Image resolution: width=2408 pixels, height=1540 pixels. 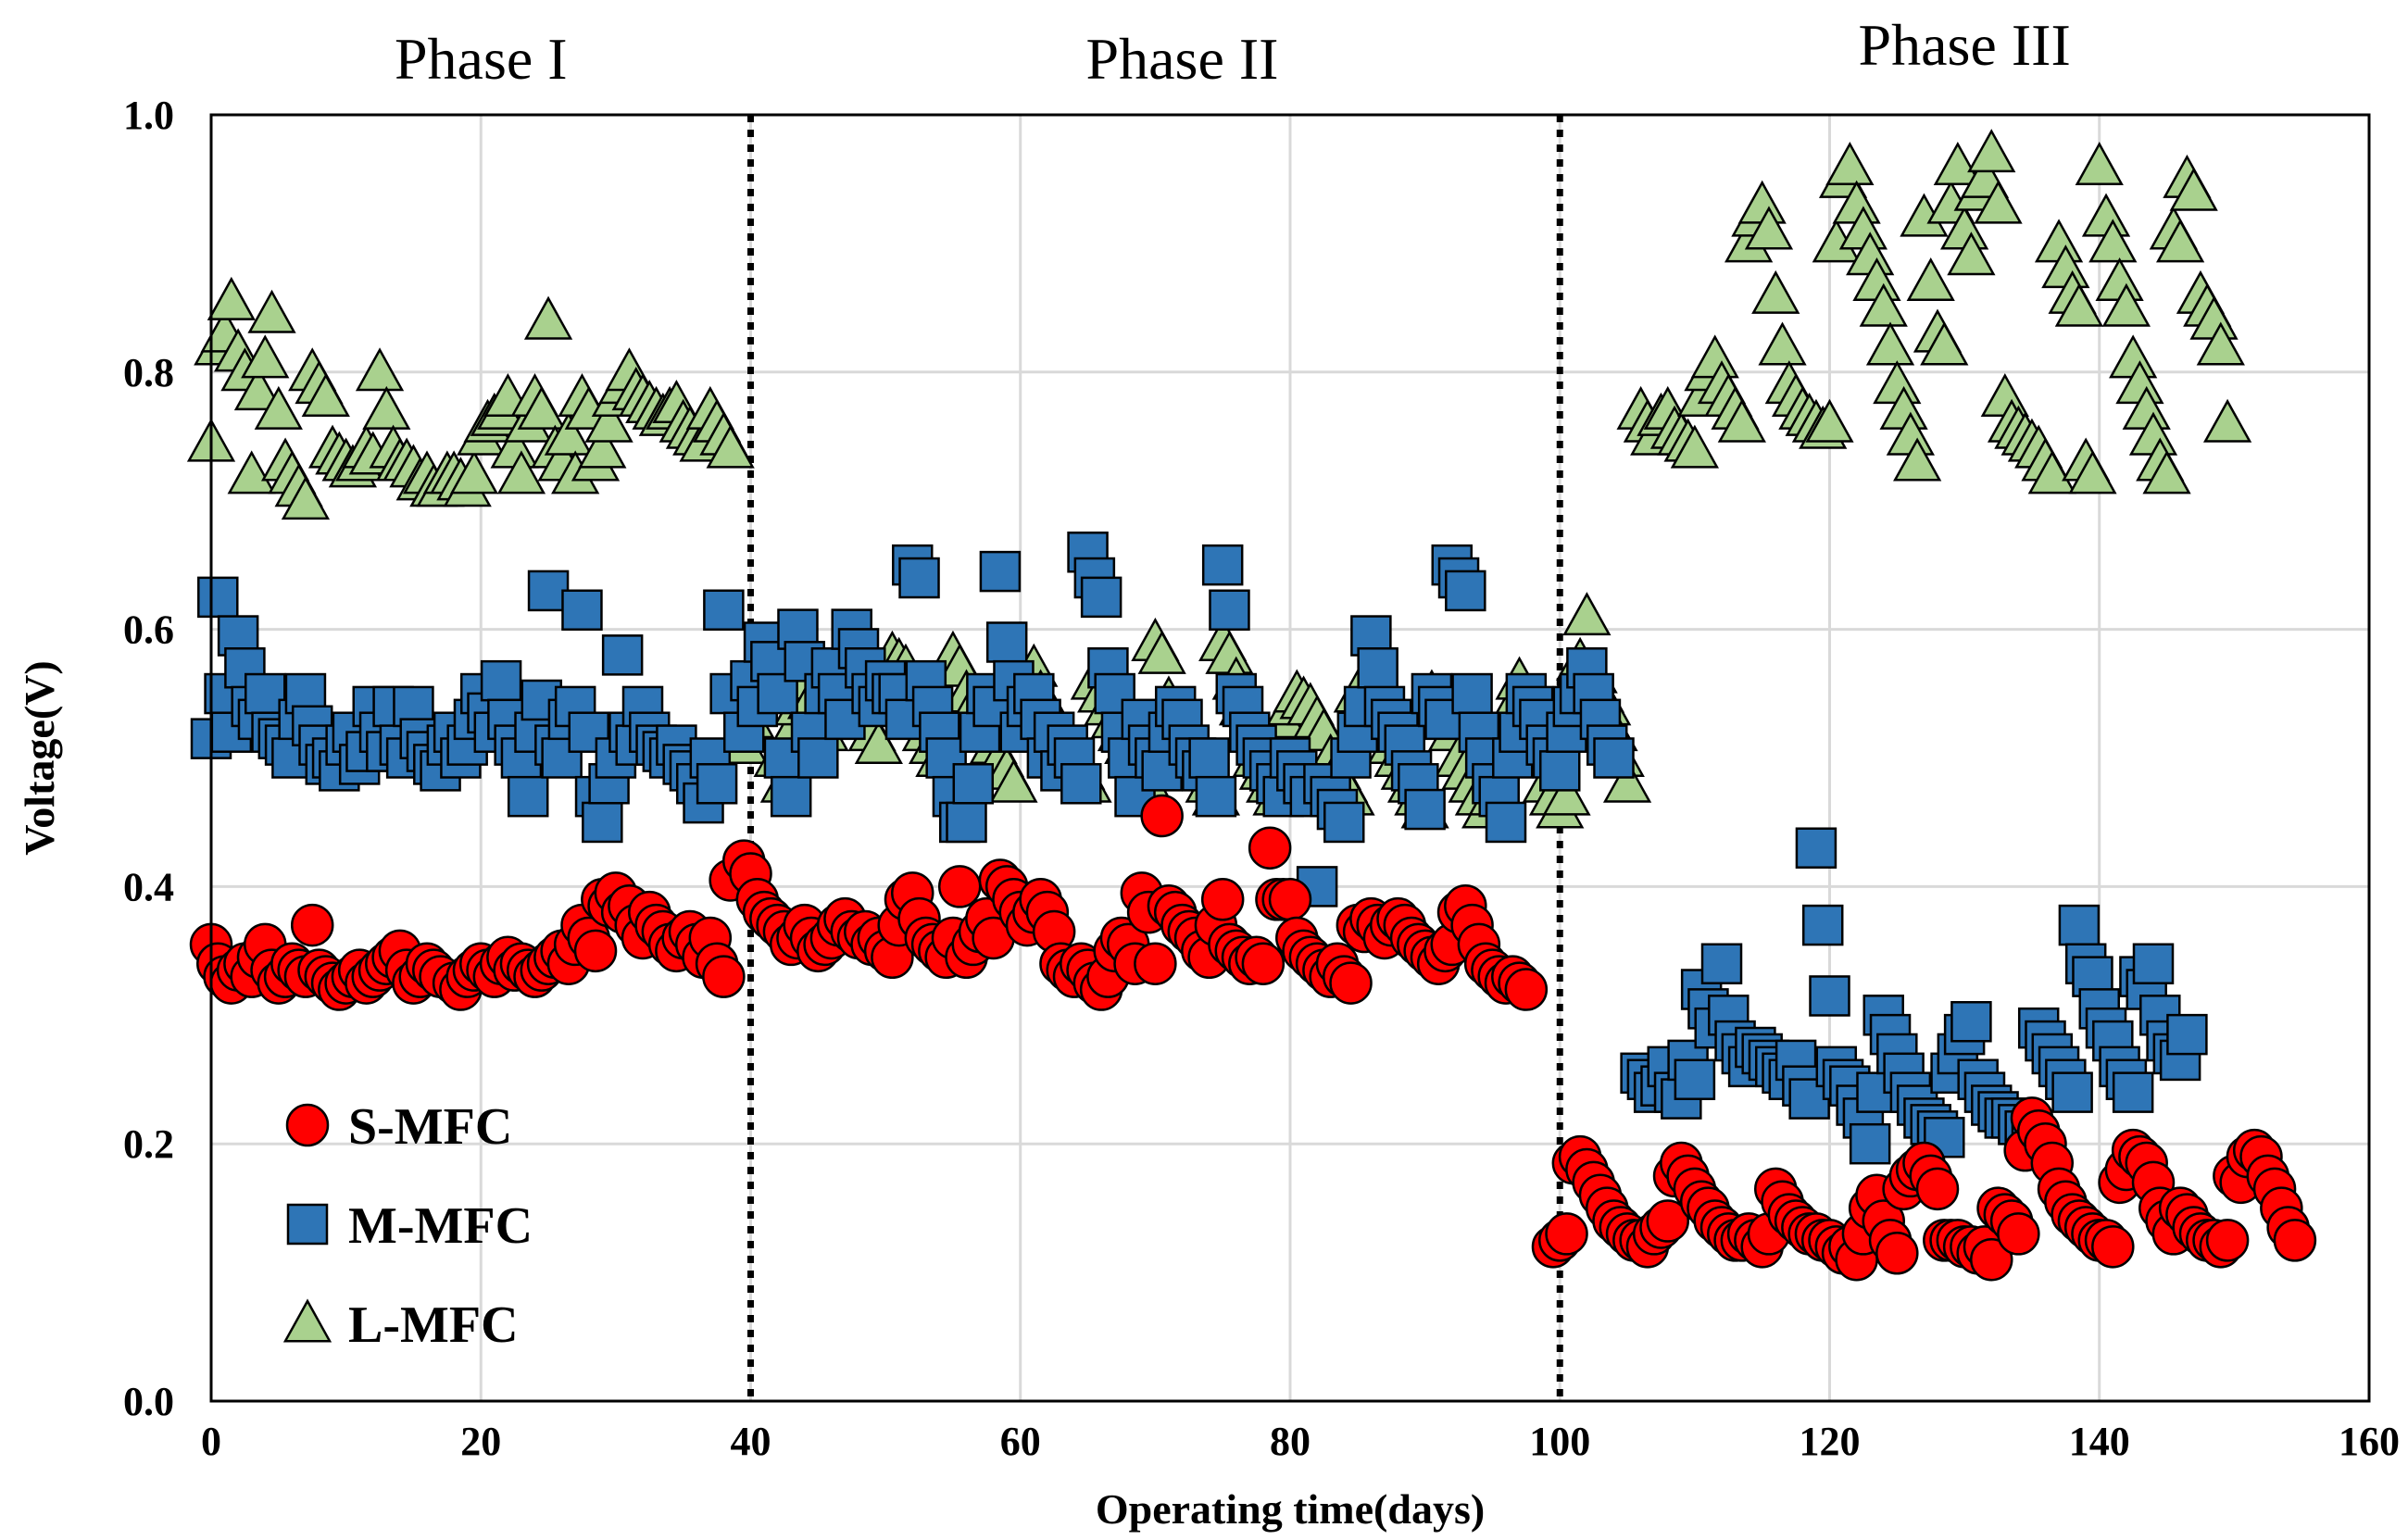 What do you see at coordinates (148, 115) in the screenshot?
I see `y-tick-label: 1.0` at bounding box center [148, 115].